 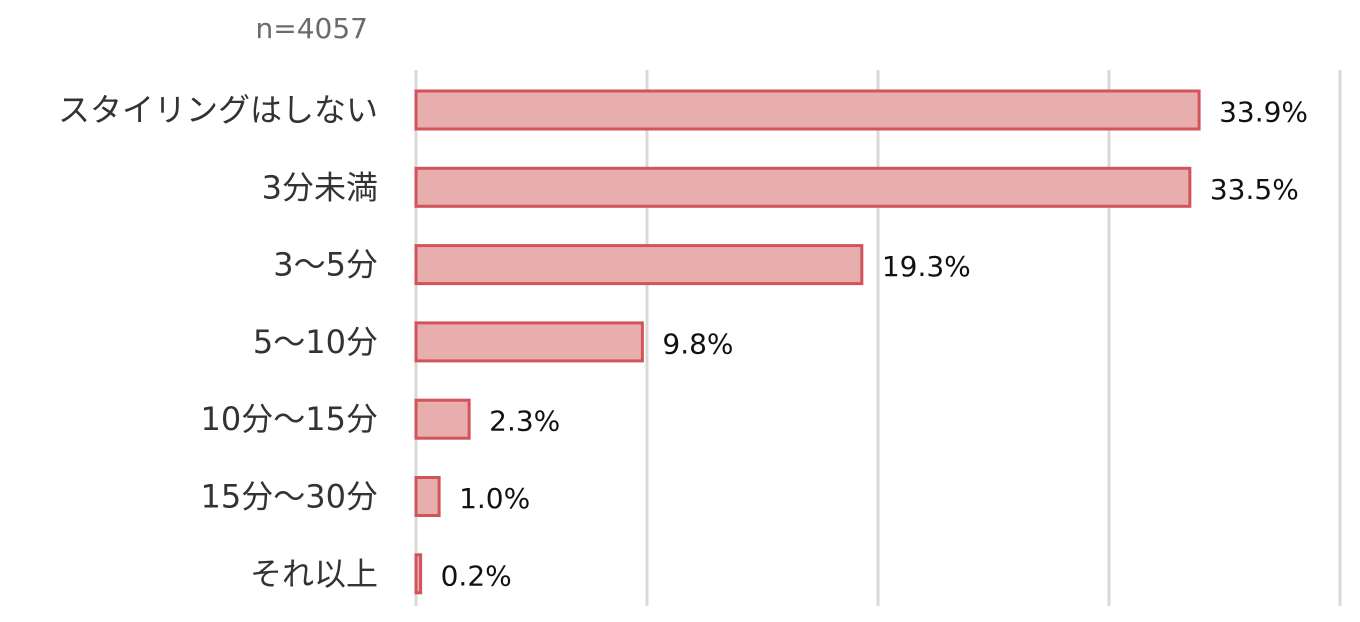 I want to click on category-label-5: 15分～30分, so click(x=289, y=497).